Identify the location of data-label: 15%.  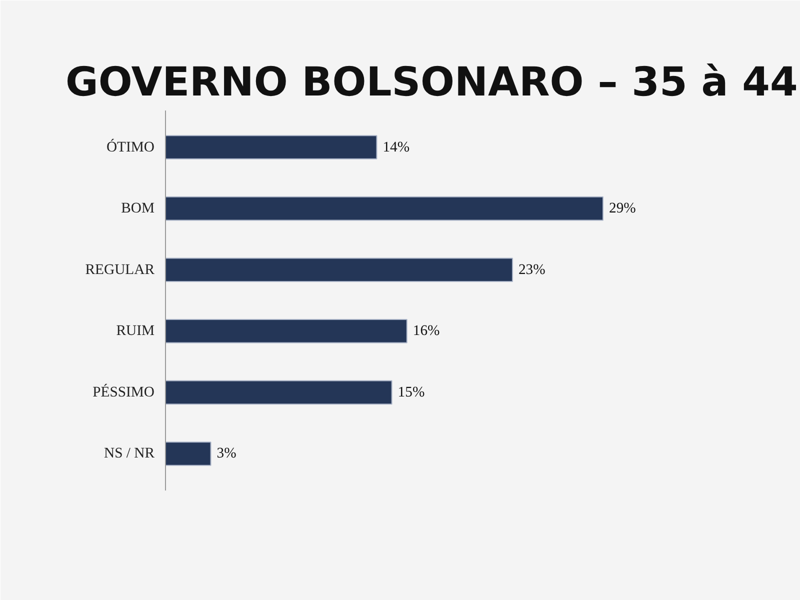
(411, 392).